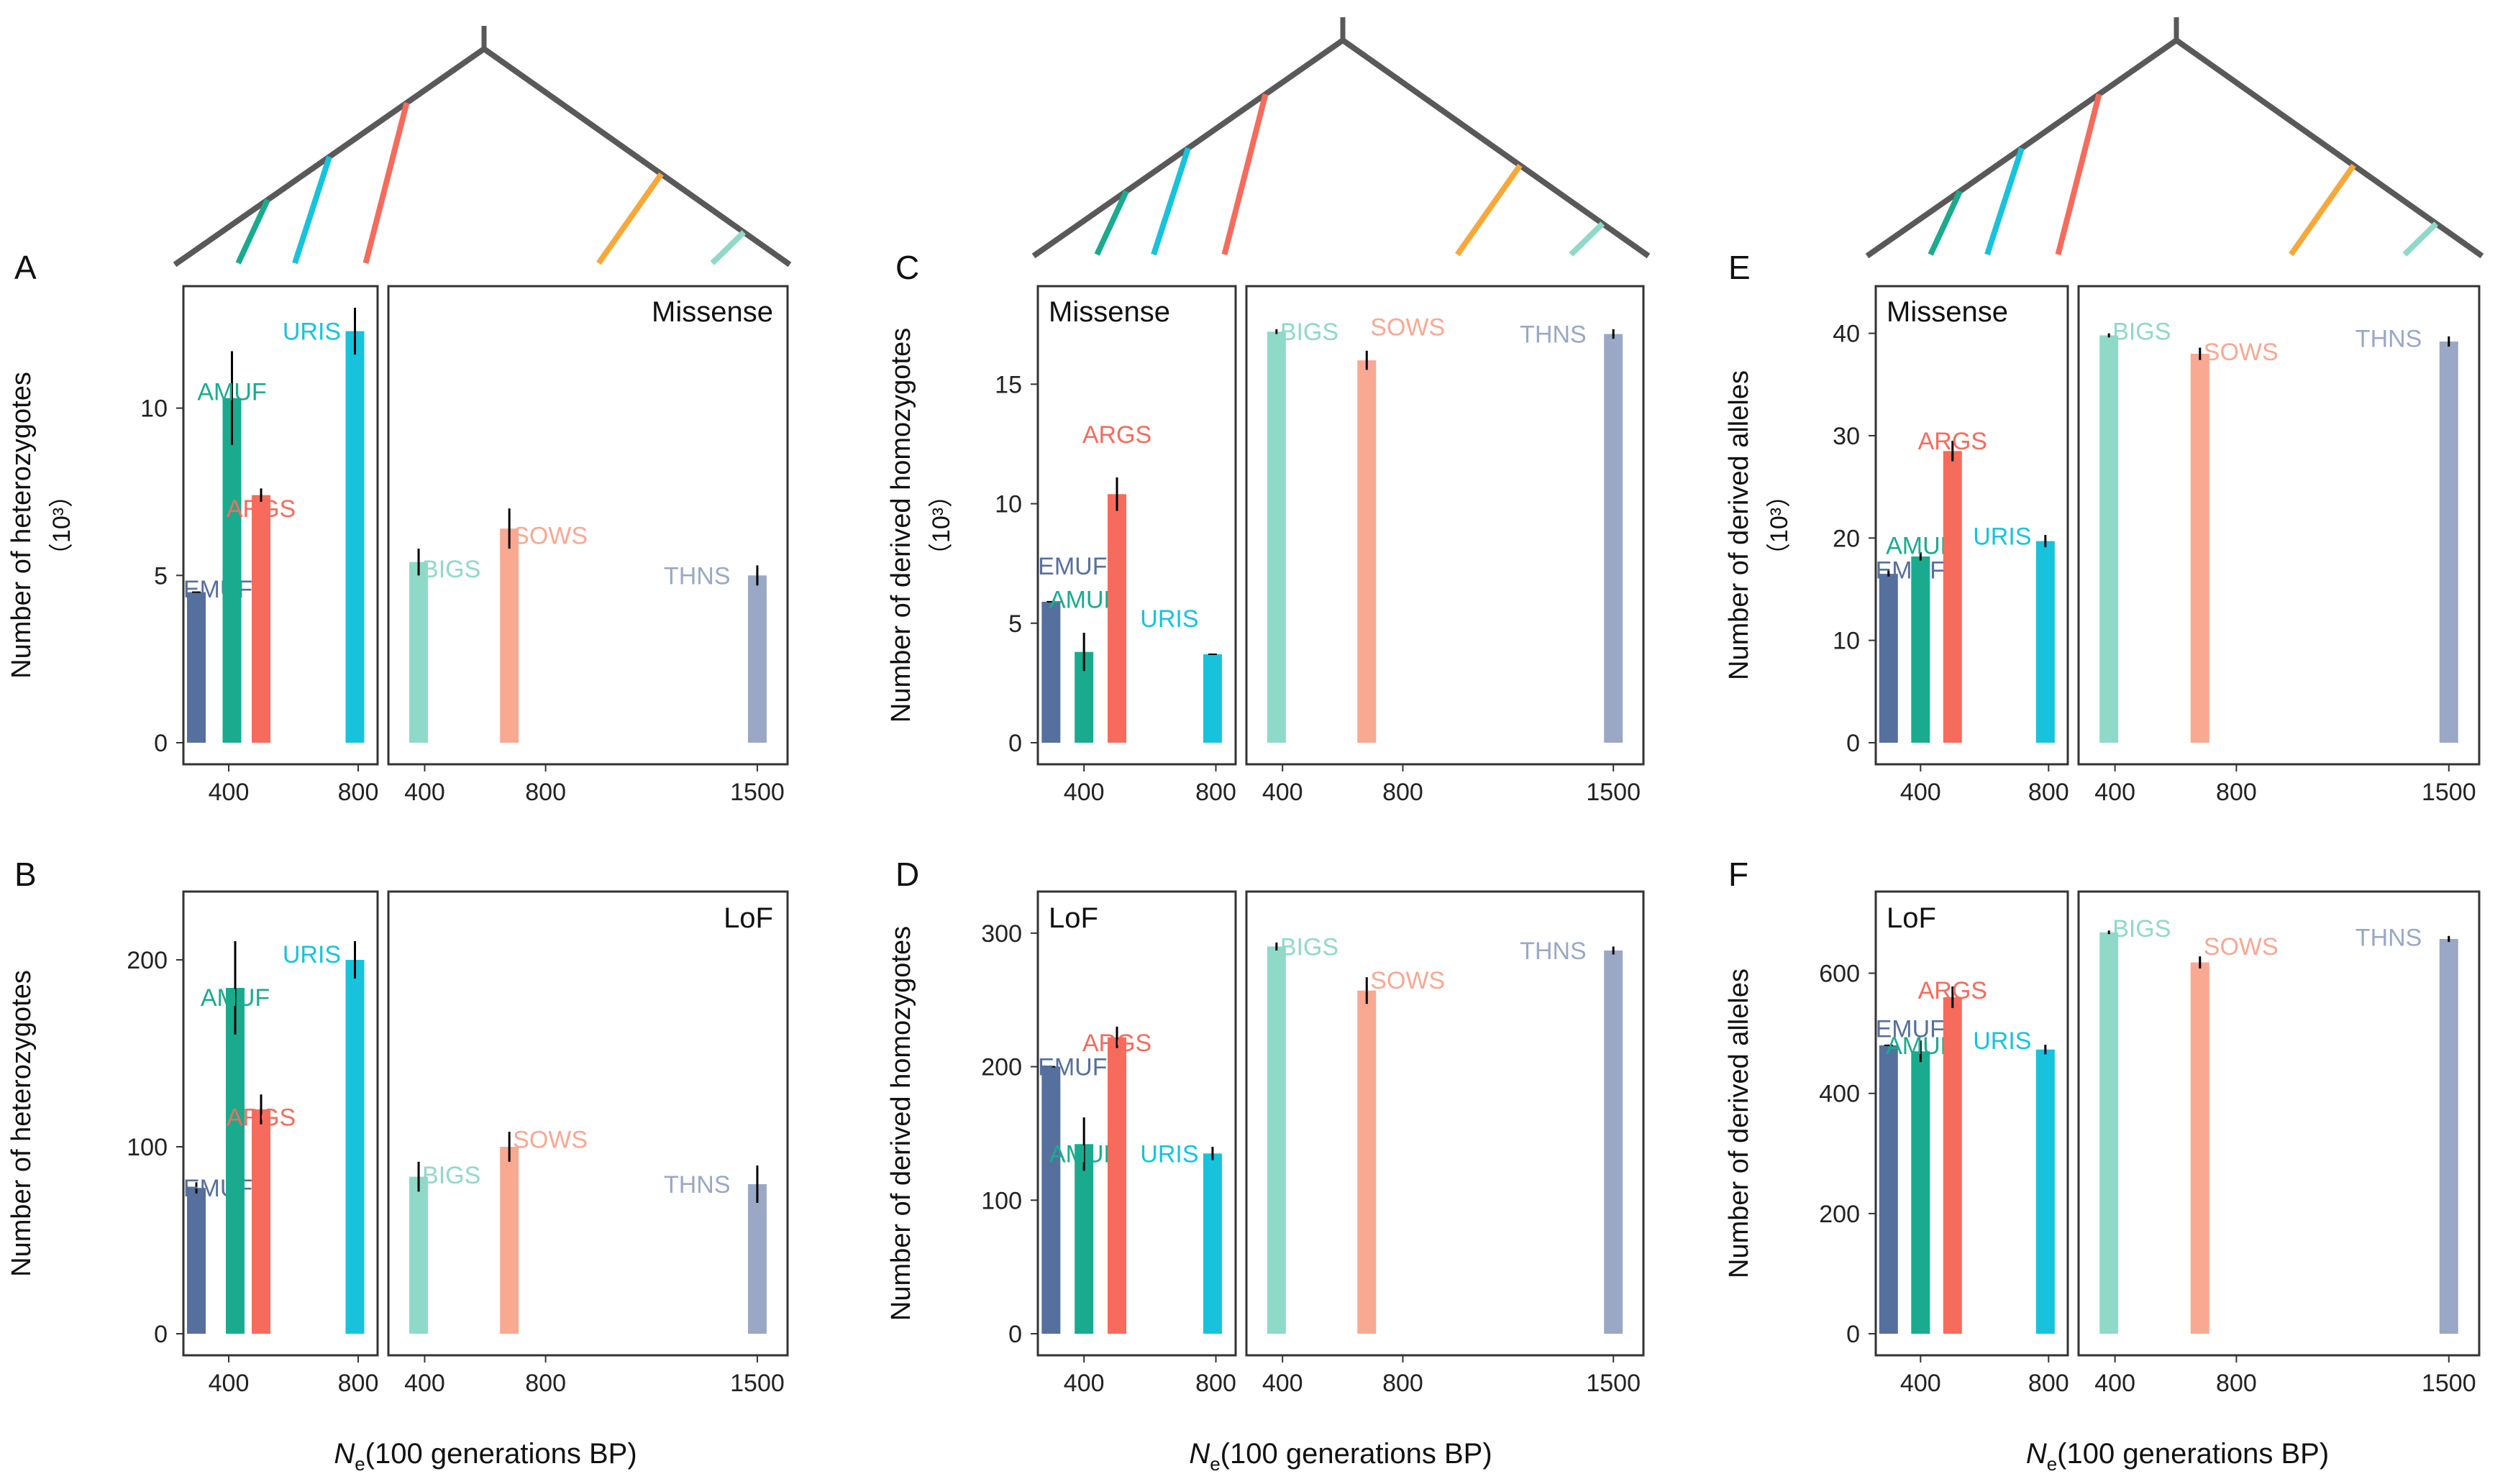 This screenshot has height=1484, width=2495. Describe the element at coordinates (1008, 384) in the screenshot. I see `y-tick-label: 15` at that location.